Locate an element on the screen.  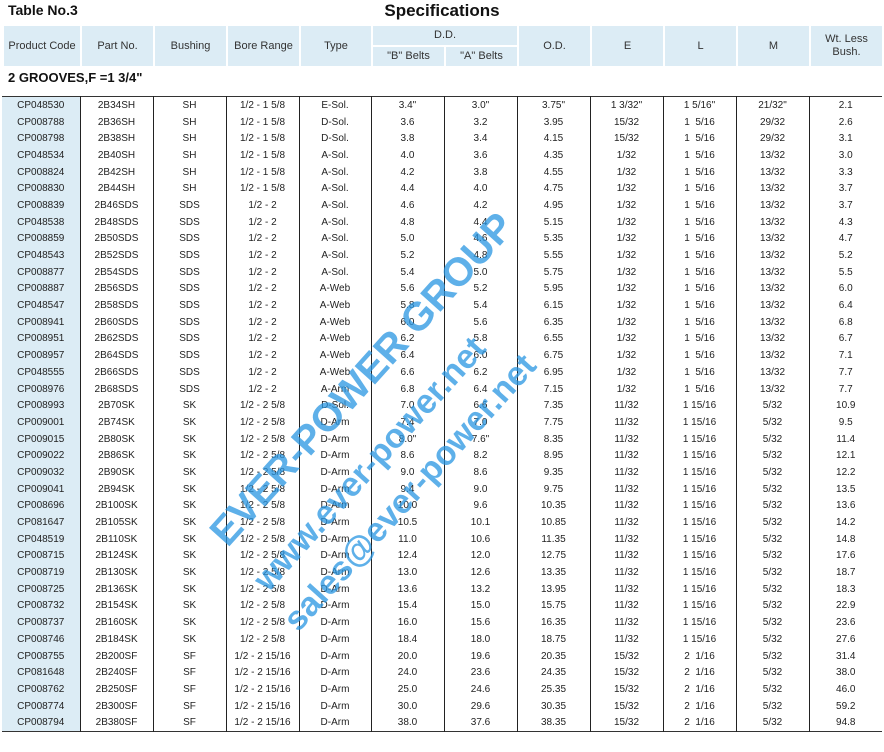
cell-dd-a-belts: 7.6" is located at coordinates (480, 439).